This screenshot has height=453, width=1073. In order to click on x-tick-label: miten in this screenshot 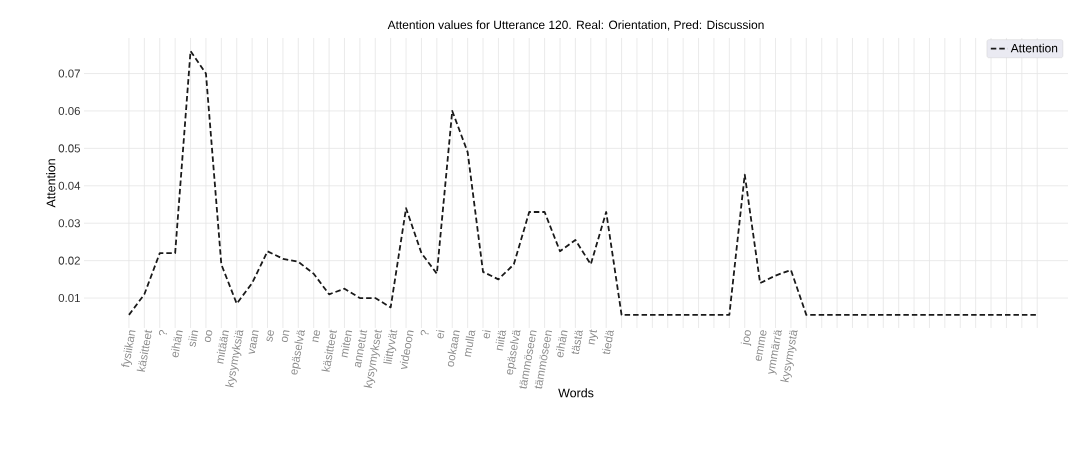, I will do `click(347, 344)`.